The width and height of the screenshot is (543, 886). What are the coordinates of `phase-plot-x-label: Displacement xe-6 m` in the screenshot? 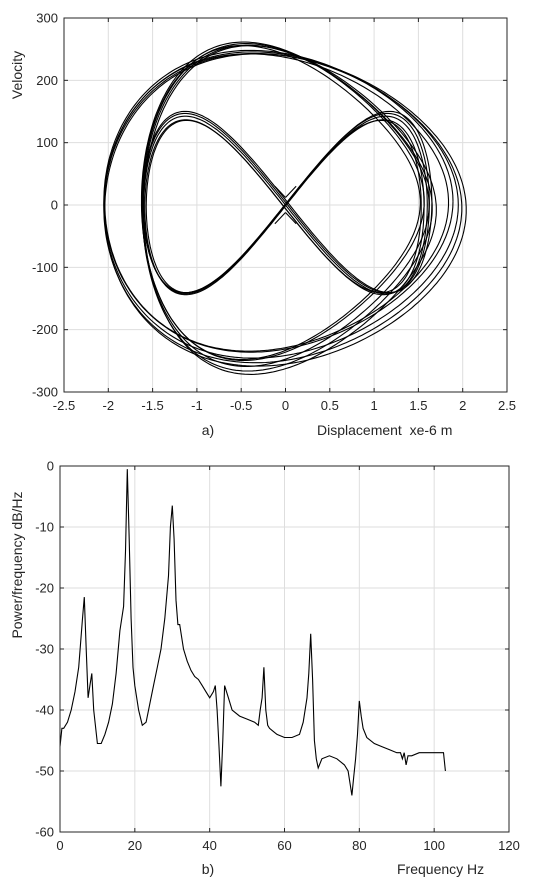 It's located at (384, 430).